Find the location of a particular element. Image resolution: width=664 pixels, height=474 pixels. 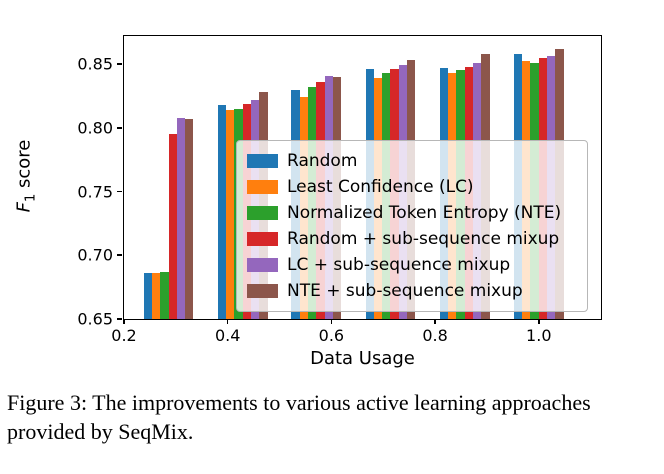

legend-label: Random is located at coordinates (322, 161).